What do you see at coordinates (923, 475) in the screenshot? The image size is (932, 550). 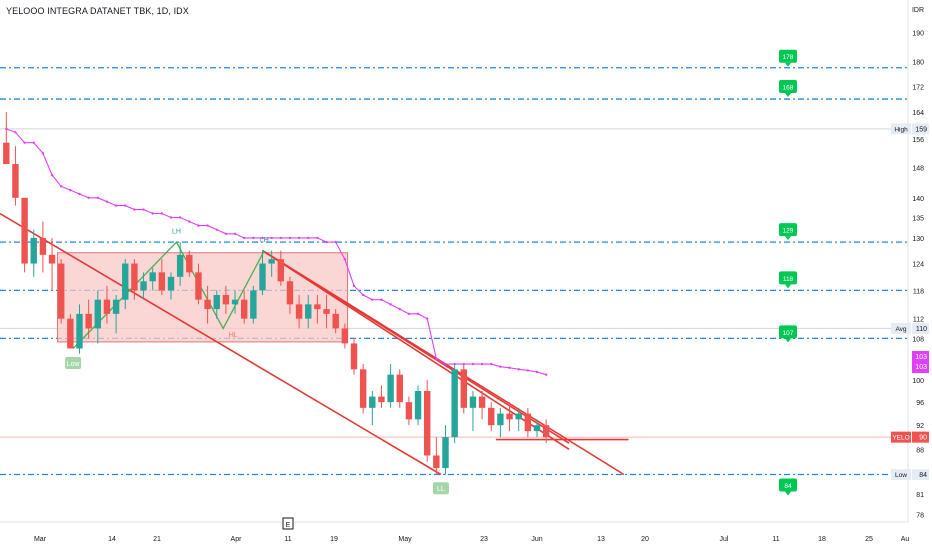 I see `price-label-value: 84` at bounding box center [923, 475].